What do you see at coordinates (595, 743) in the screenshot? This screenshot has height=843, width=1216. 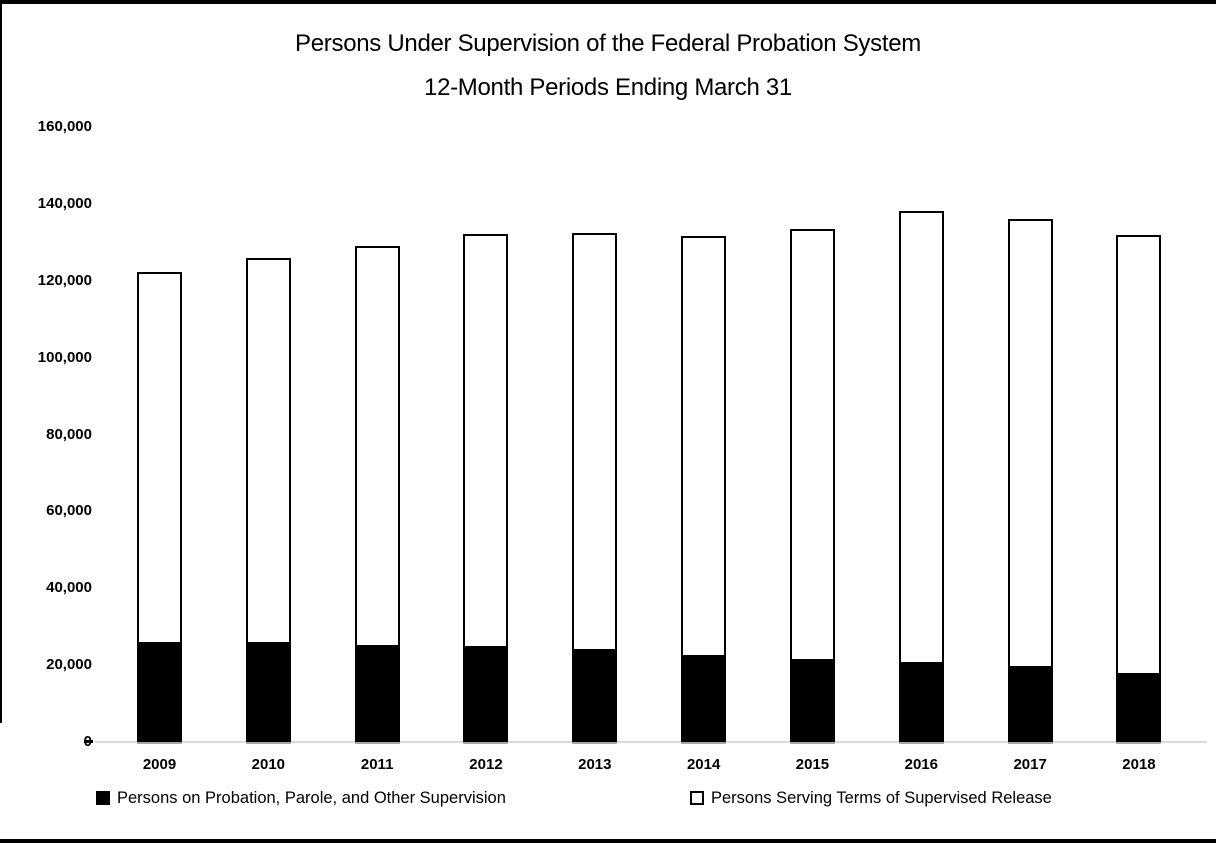 I see `bar-2013-base-shadow` at bounding box center [595, 743].